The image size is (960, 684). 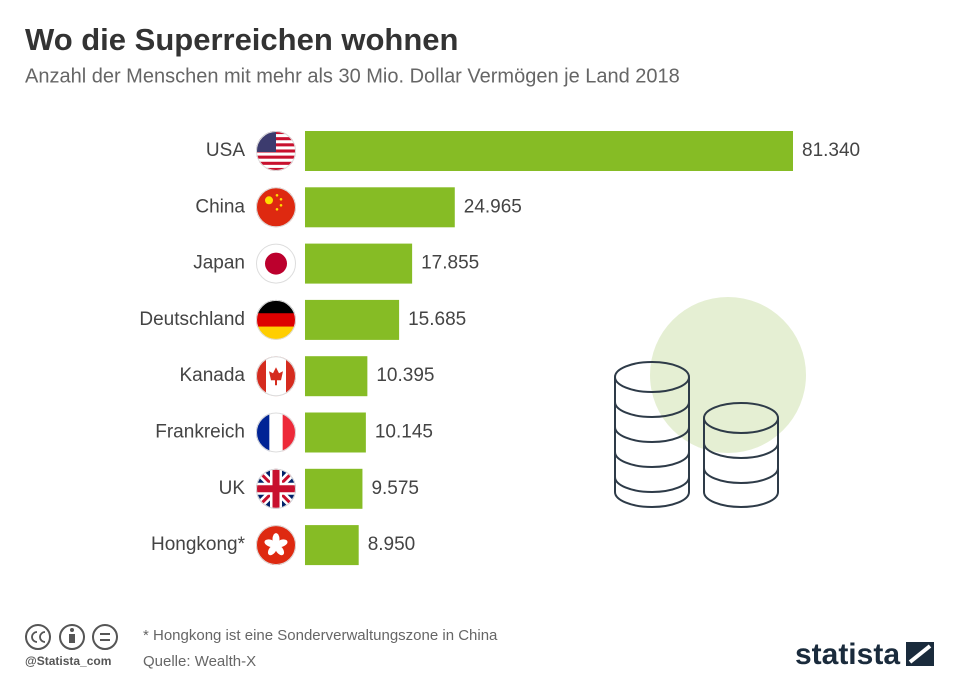 What do you see at coordinates (71, 637) in the screenshot?
I see `license-icons` at bounding box center [71, 637].